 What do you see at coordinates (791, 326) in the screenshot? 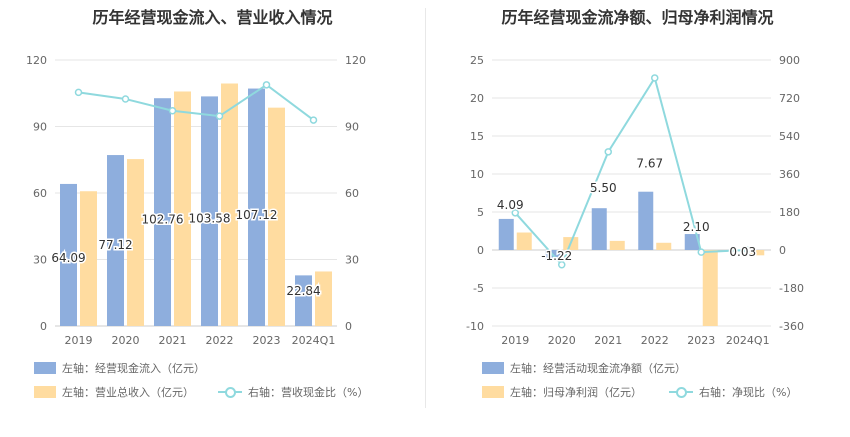
I see `right-axis-tick-label: -360` at bounding box center [791, 326].